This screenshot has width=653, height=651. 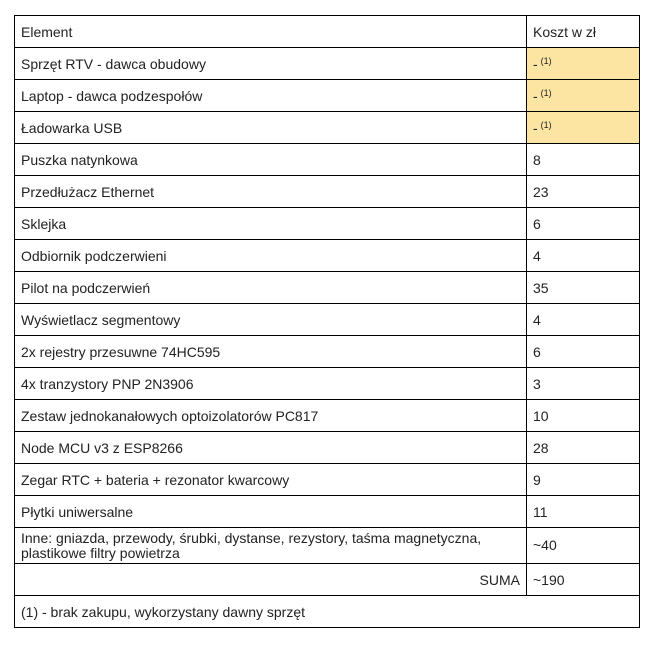 What do you see at coordinates (270, 31) in the screenshot?
I see `header-element: Element` at bounding box center [270, 31].